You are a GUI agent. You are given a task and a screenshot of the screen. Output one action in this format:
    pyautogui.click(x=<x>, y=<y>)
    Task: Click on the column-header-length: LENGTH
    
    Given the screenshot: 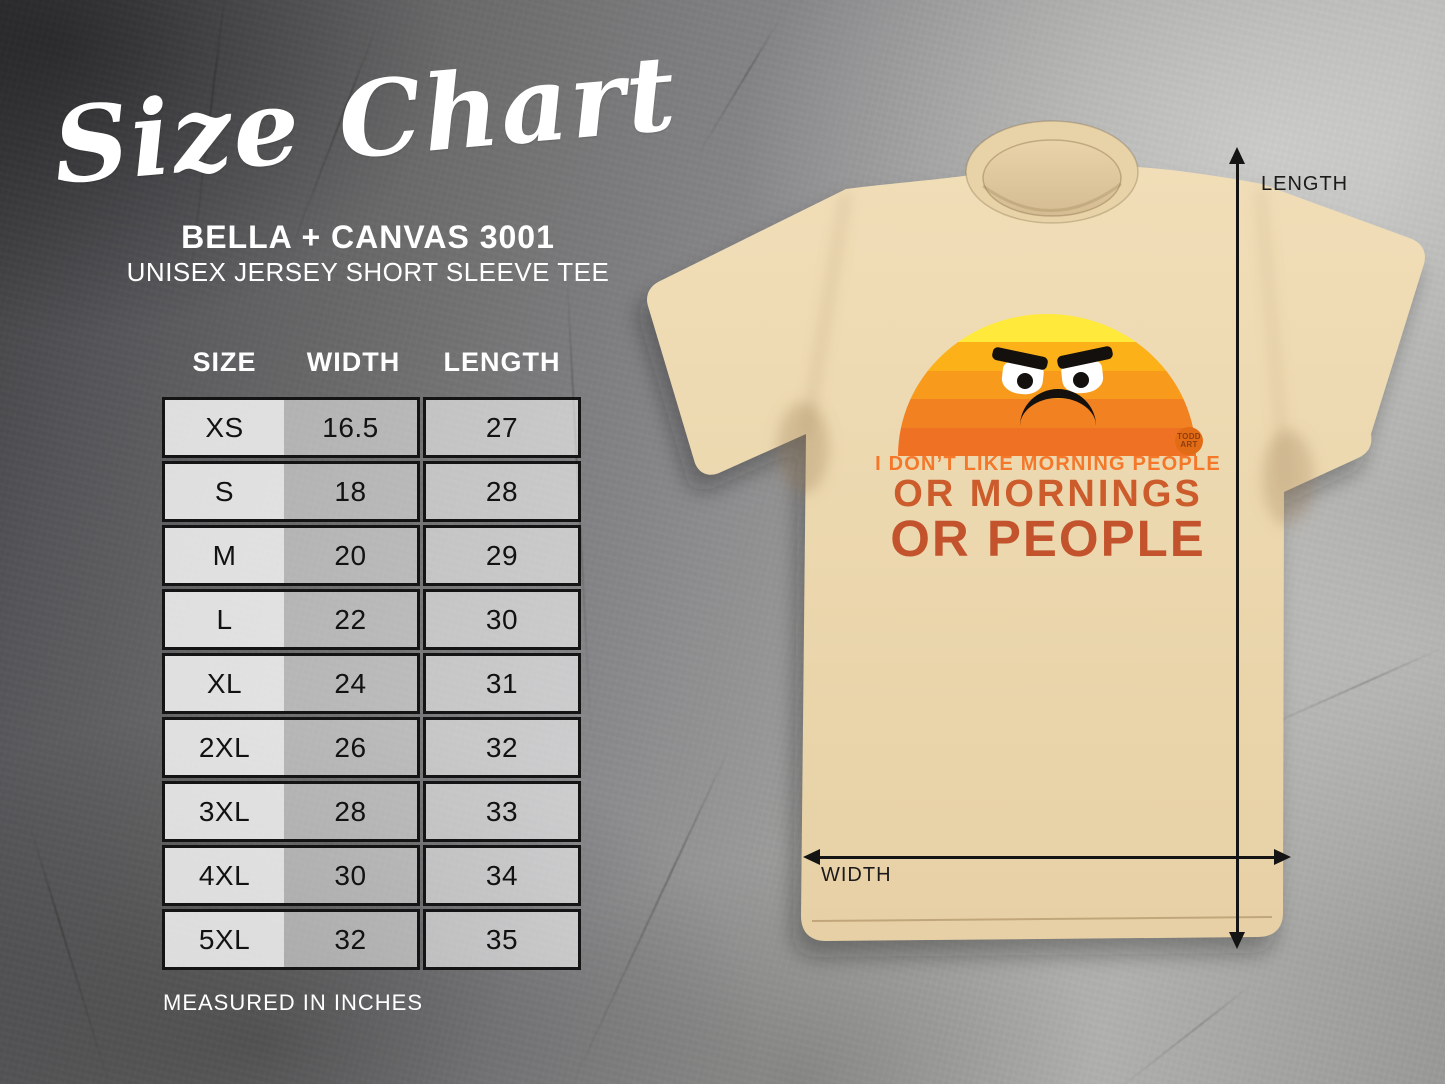 What is the action you would take?
    pyautogui.click(x=502, y=362)
    